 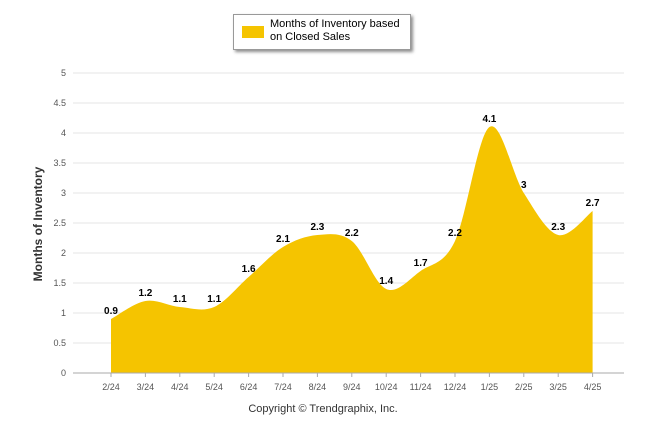 What do you see at coordinates (490, 387) in the screenshot?
I see `x-tick-label: 1/25` at bounding box center [490, 387].